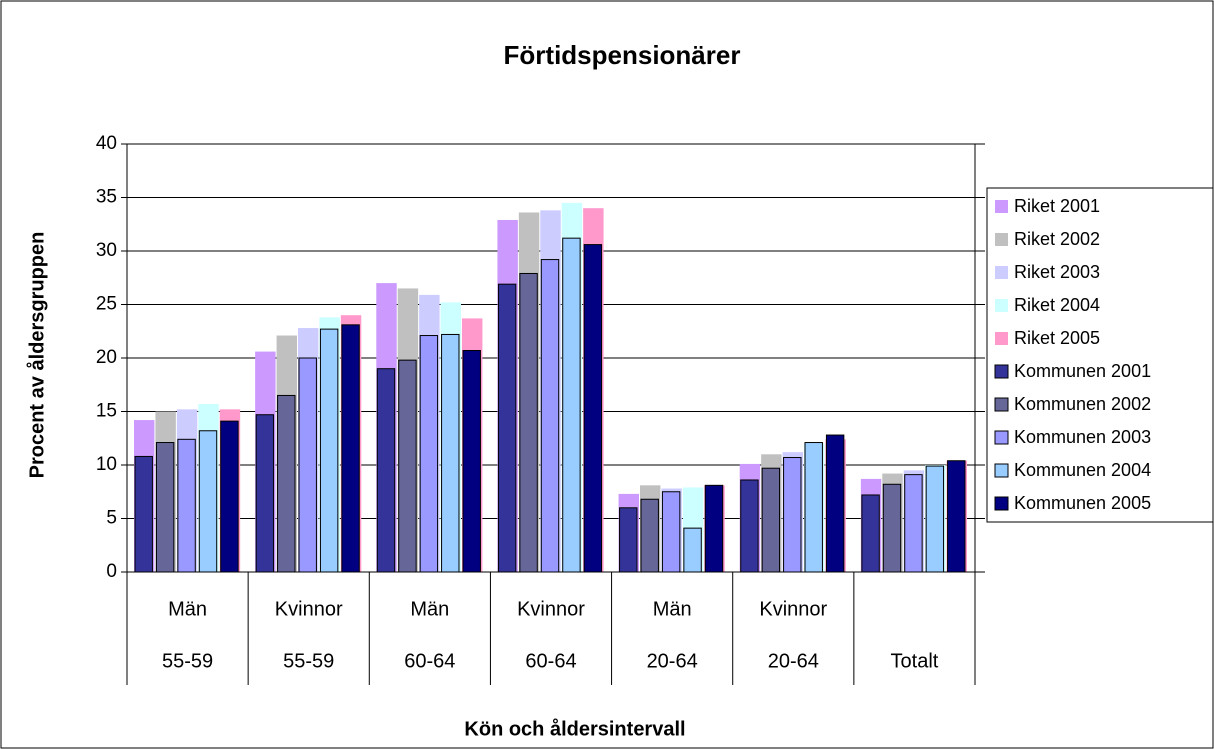 This screenshot has height=749, width=1214. I want to click on chart-title: Förtidspensionärer, so click(622, 55).